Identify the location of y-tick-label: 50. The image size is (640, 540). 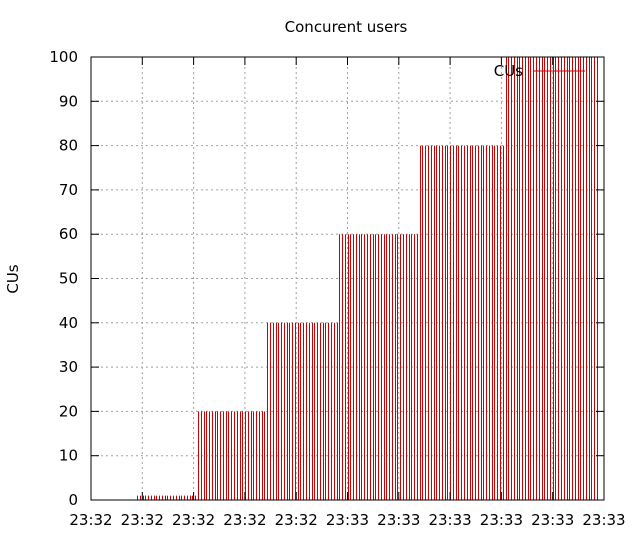
(68, 279).